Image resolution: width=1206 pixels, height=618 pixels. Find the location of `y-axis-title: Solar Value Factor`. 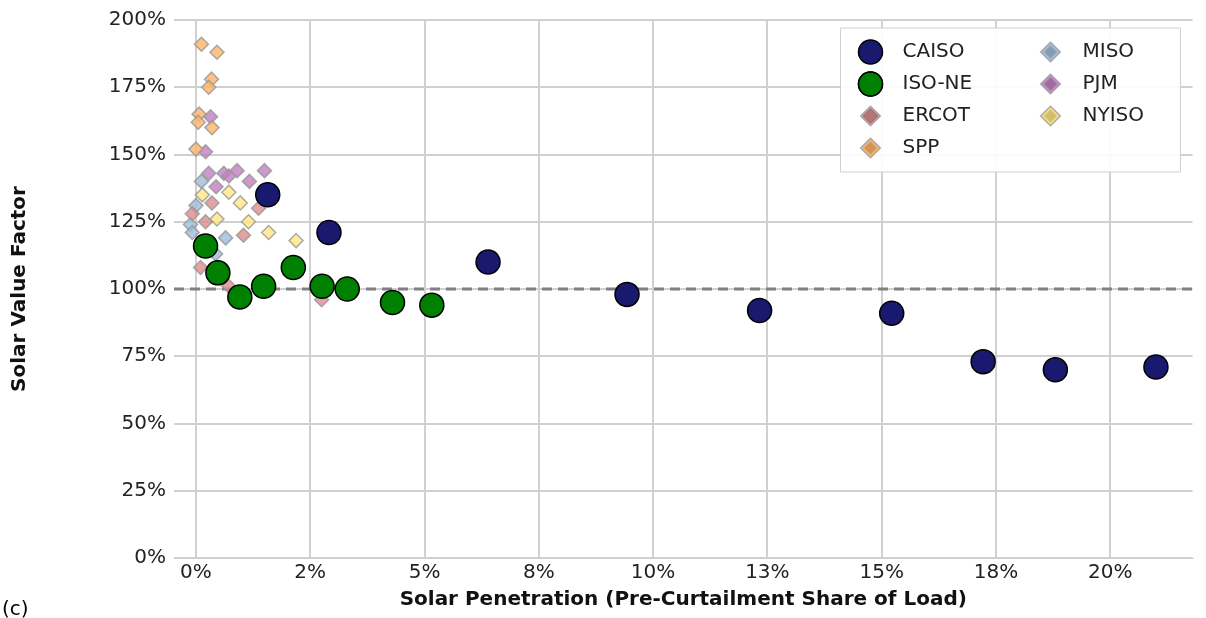

y-axis-title: Solar Value Factor is located at coordinates (18, 288).